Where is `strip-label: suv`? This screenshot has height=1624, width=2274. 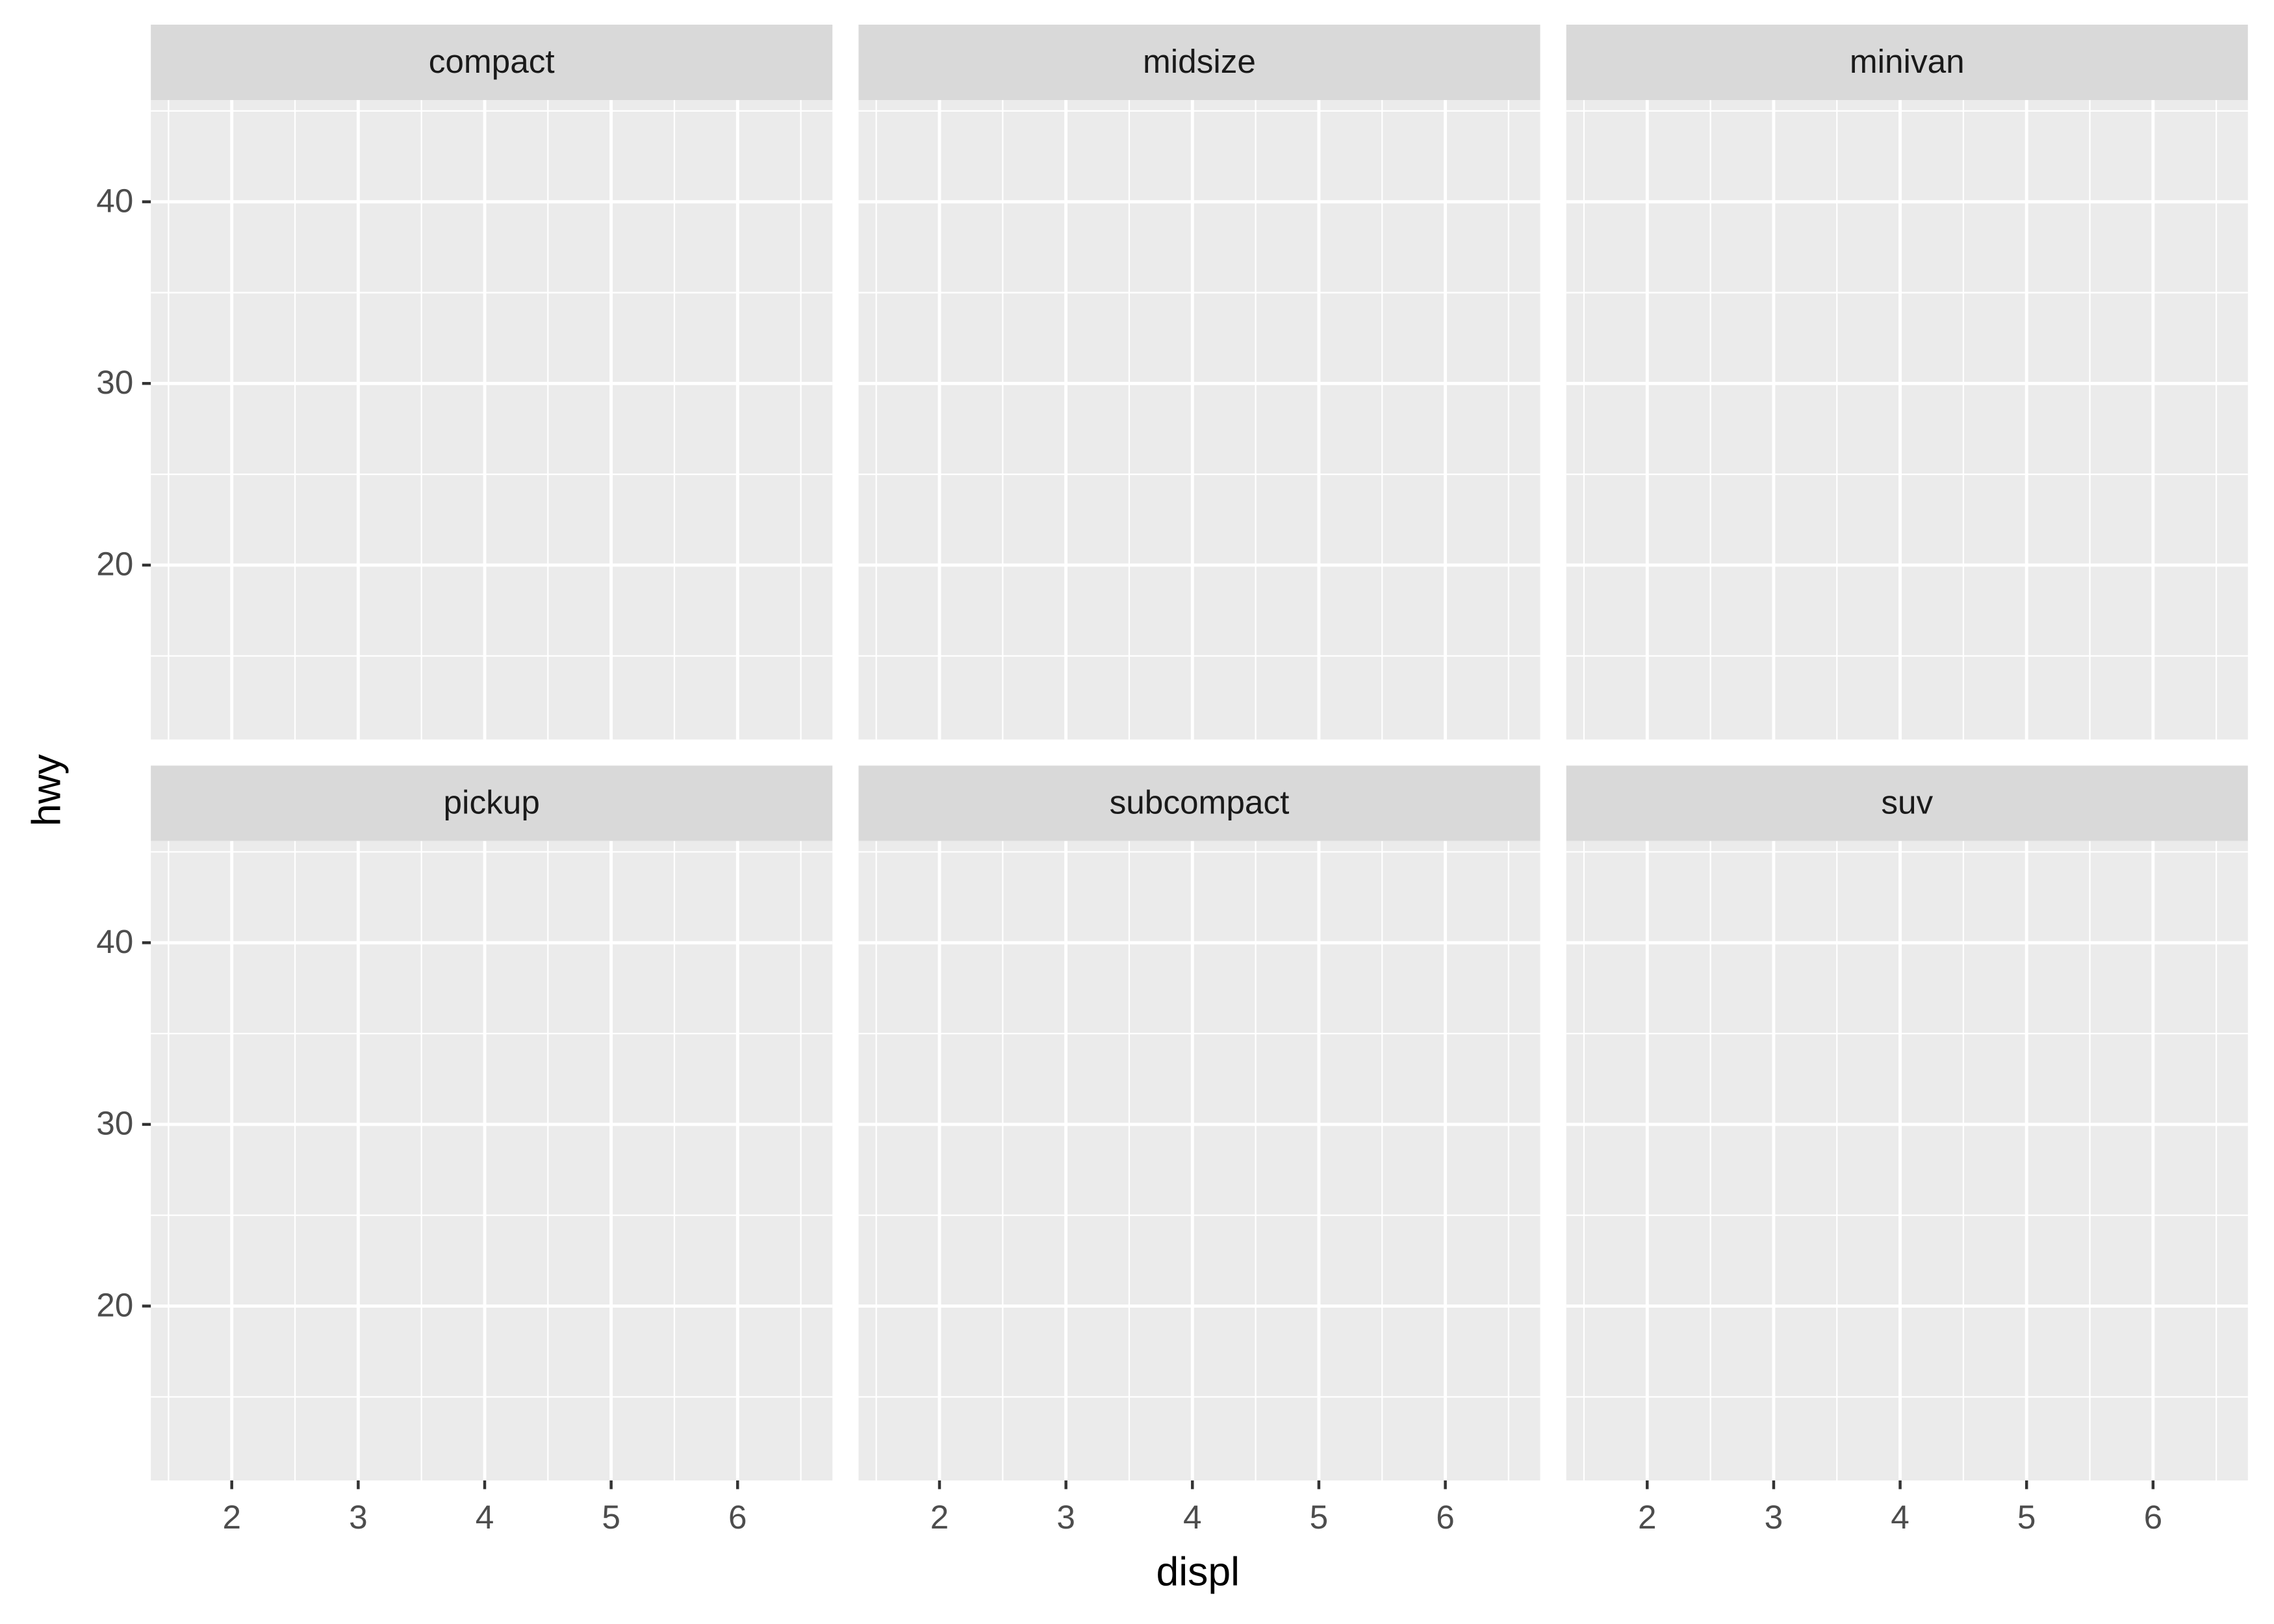 strip-label: suv is located at coordinates (1907, 801).